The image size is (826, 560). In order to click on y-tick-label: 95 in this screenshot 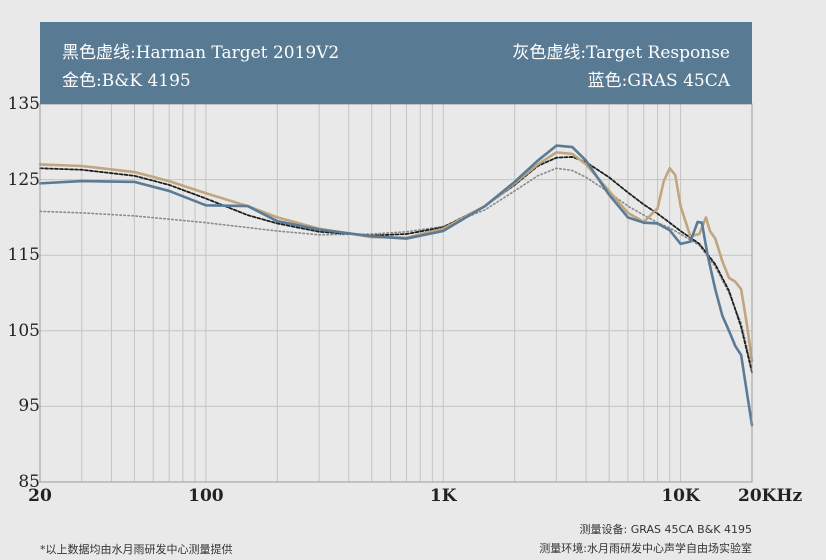, I will do `click(29, 406)`.